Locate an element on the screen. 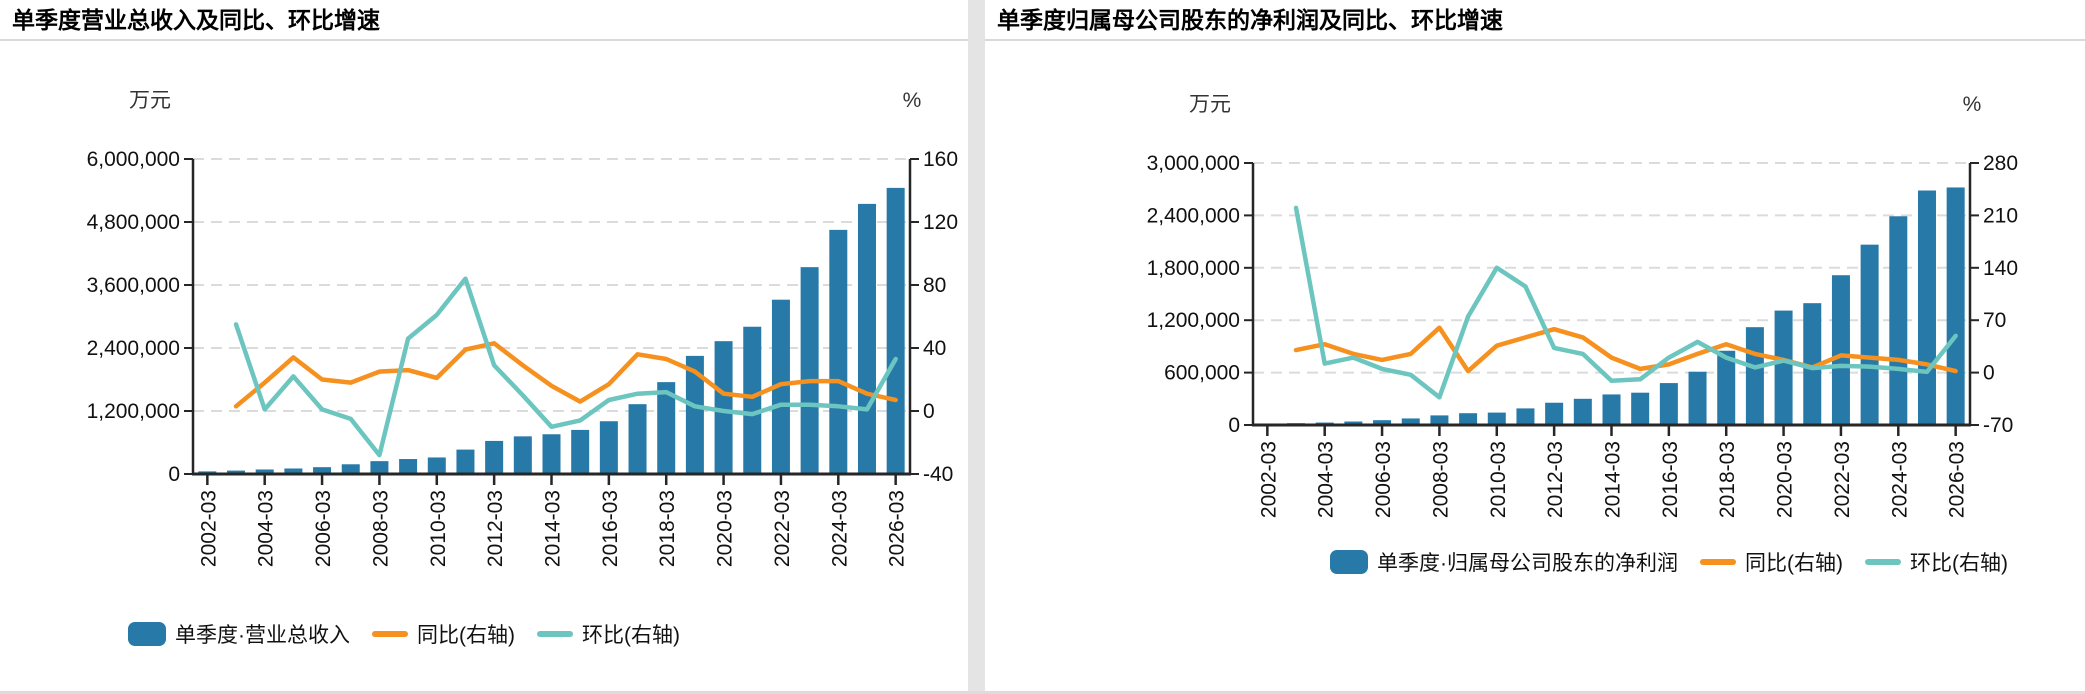  legend-label: 环比(右轴) is located at coordinates (631, 635).